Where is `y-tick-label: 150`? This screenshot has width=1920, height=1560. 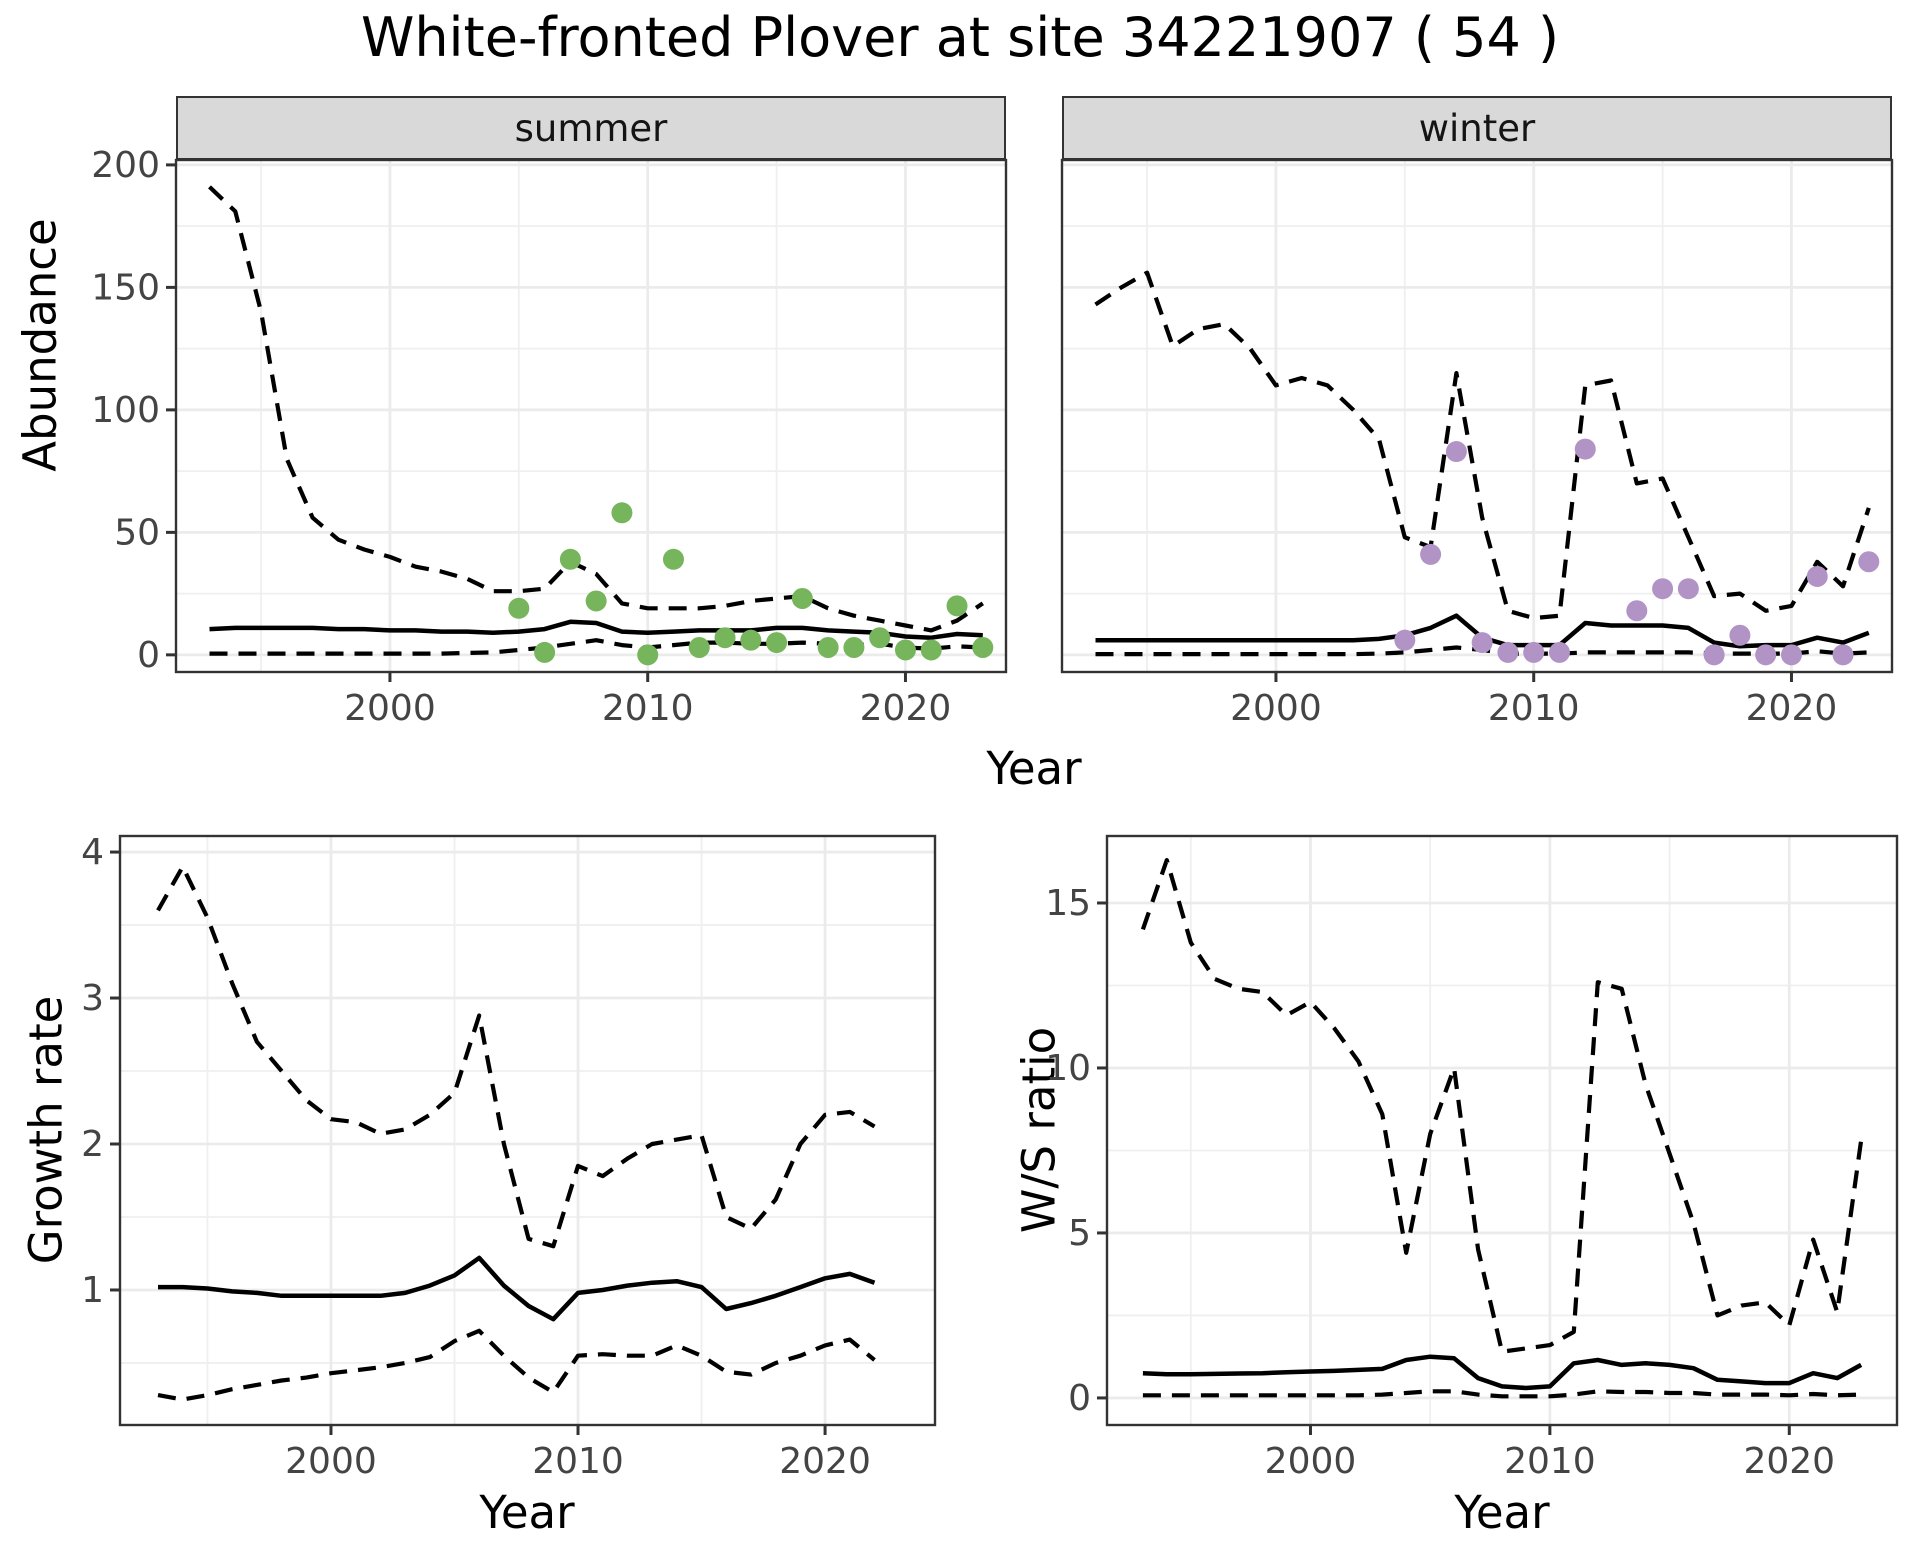
y-tick-label: 150 is located at coordinates (125, 287).